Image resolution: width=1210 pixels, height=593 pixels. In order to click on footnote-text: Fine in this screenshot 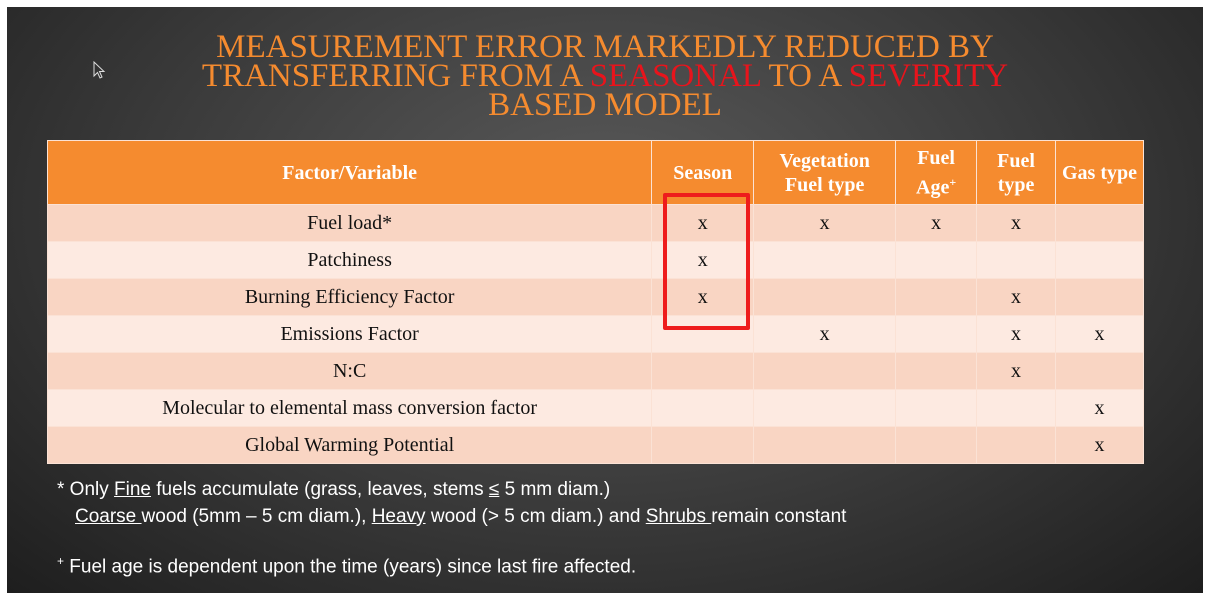, I will do `click(132, 489)`.